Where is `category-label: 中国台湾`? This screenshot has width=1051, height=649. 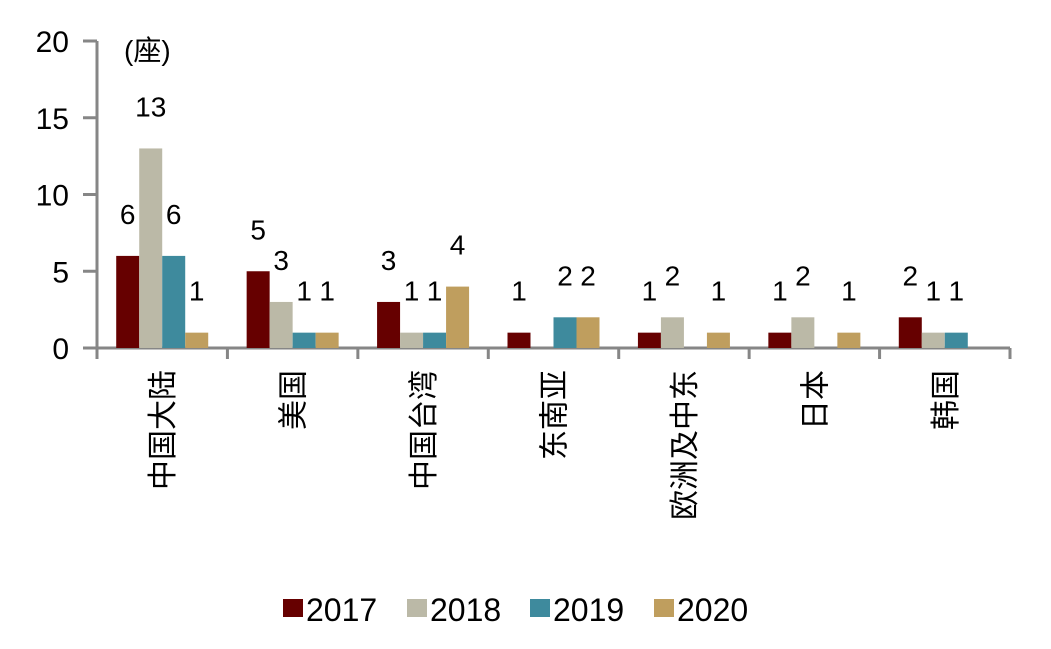
category-label: 中国台湾 is located at coordinates (424, 430).